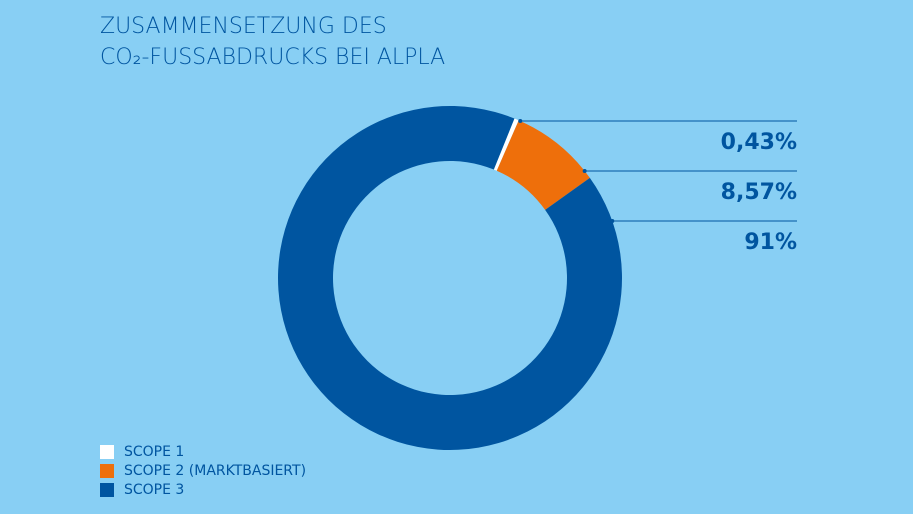  What do you see at coordinates (154, 452) in the screenshot?
I see `legend-label: SCOPE 1` at bounding box center [154, 452].